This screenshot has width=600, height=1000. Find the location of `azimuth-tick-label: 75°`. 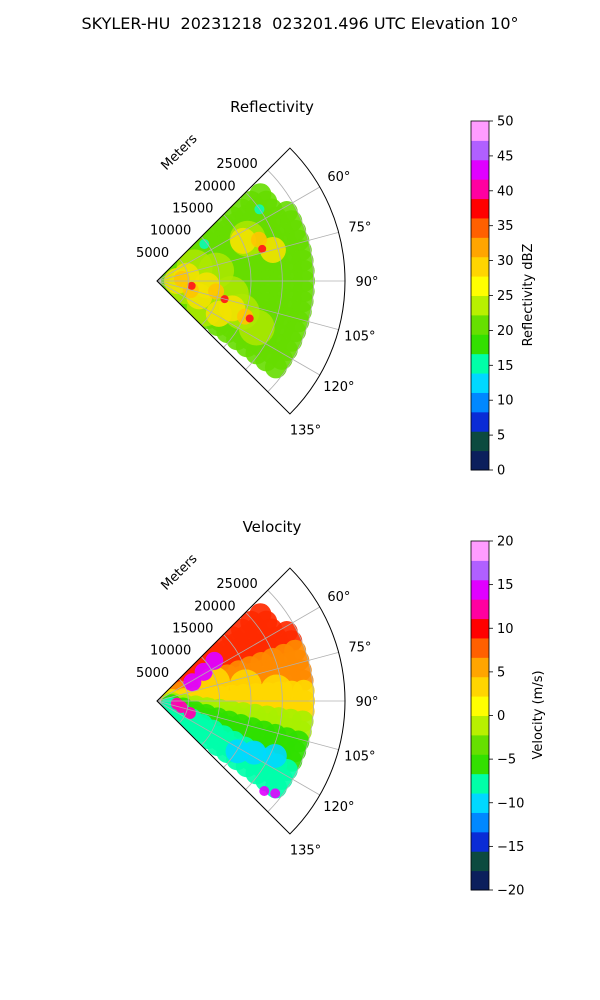

azimuth-tick-label: 75° is located at coordinates (359, 648).